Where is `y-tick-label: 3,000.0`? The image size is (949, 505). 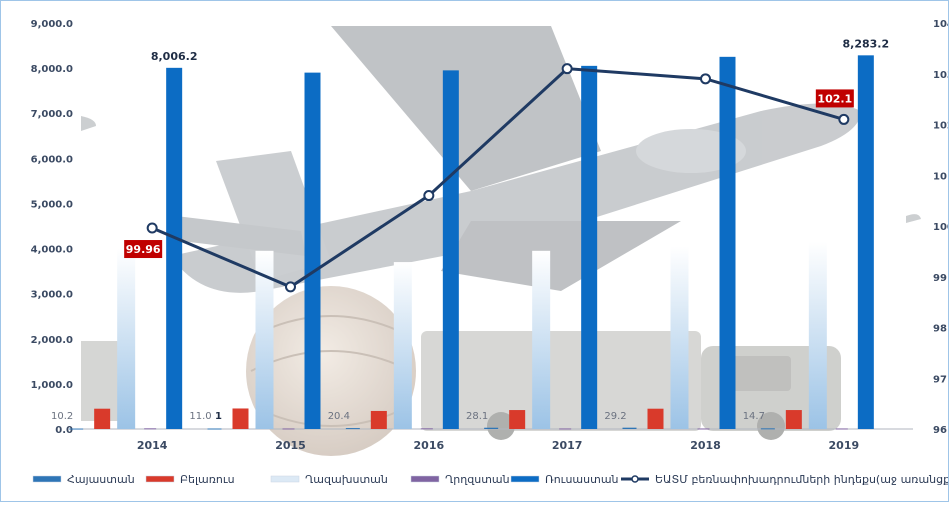
y-tick-label: 3,000.0 is located at coordinates (52, 295).